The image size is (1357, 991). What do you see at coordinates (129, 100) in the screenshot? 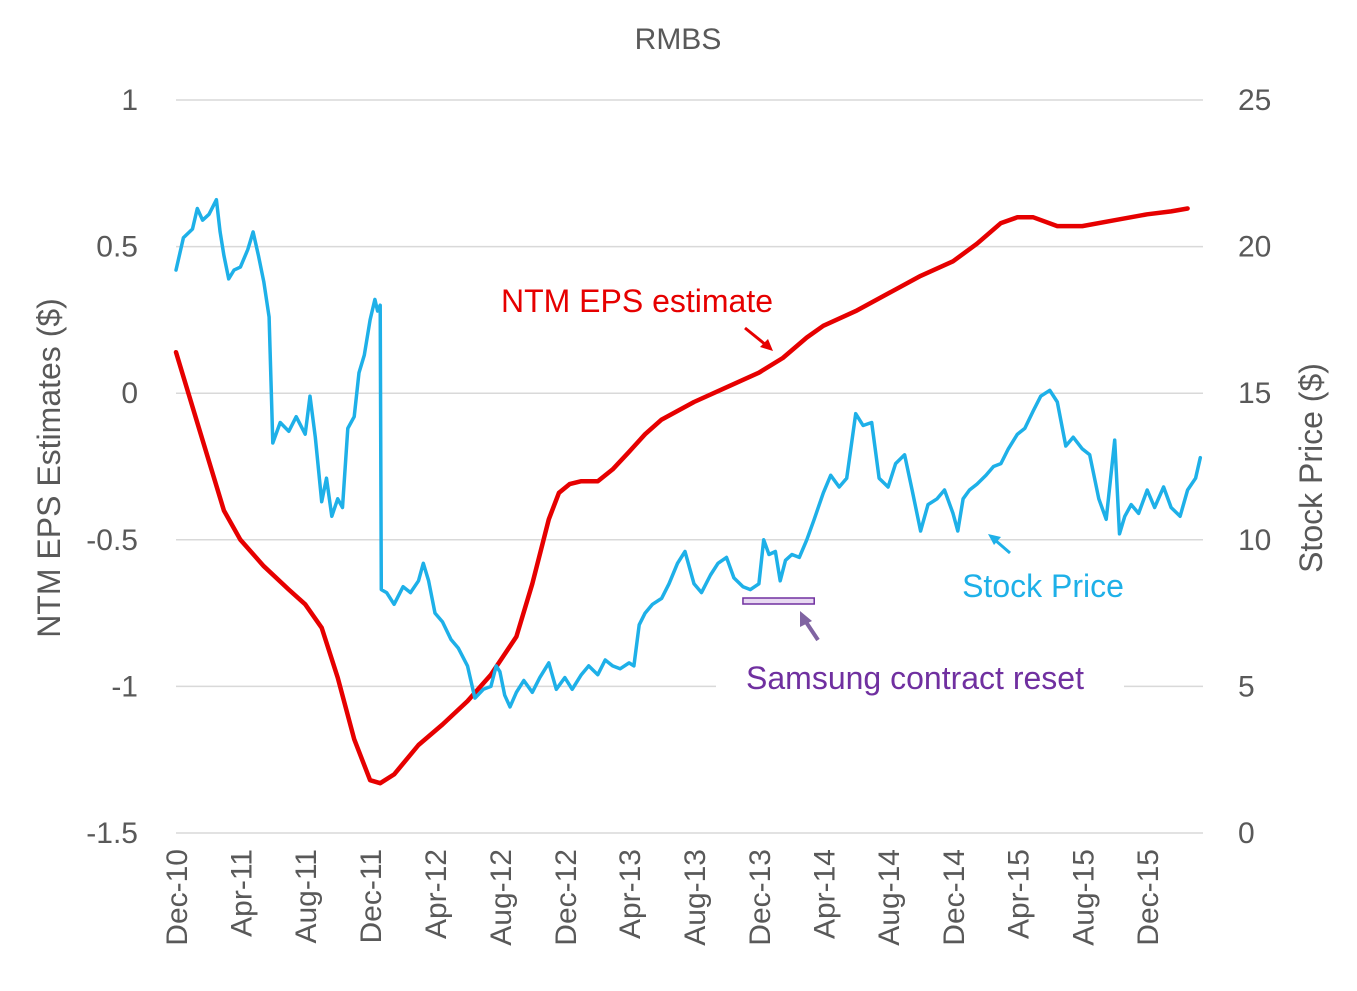
I see `y-left-tick-label: 1` at bounding box center [129, 100].